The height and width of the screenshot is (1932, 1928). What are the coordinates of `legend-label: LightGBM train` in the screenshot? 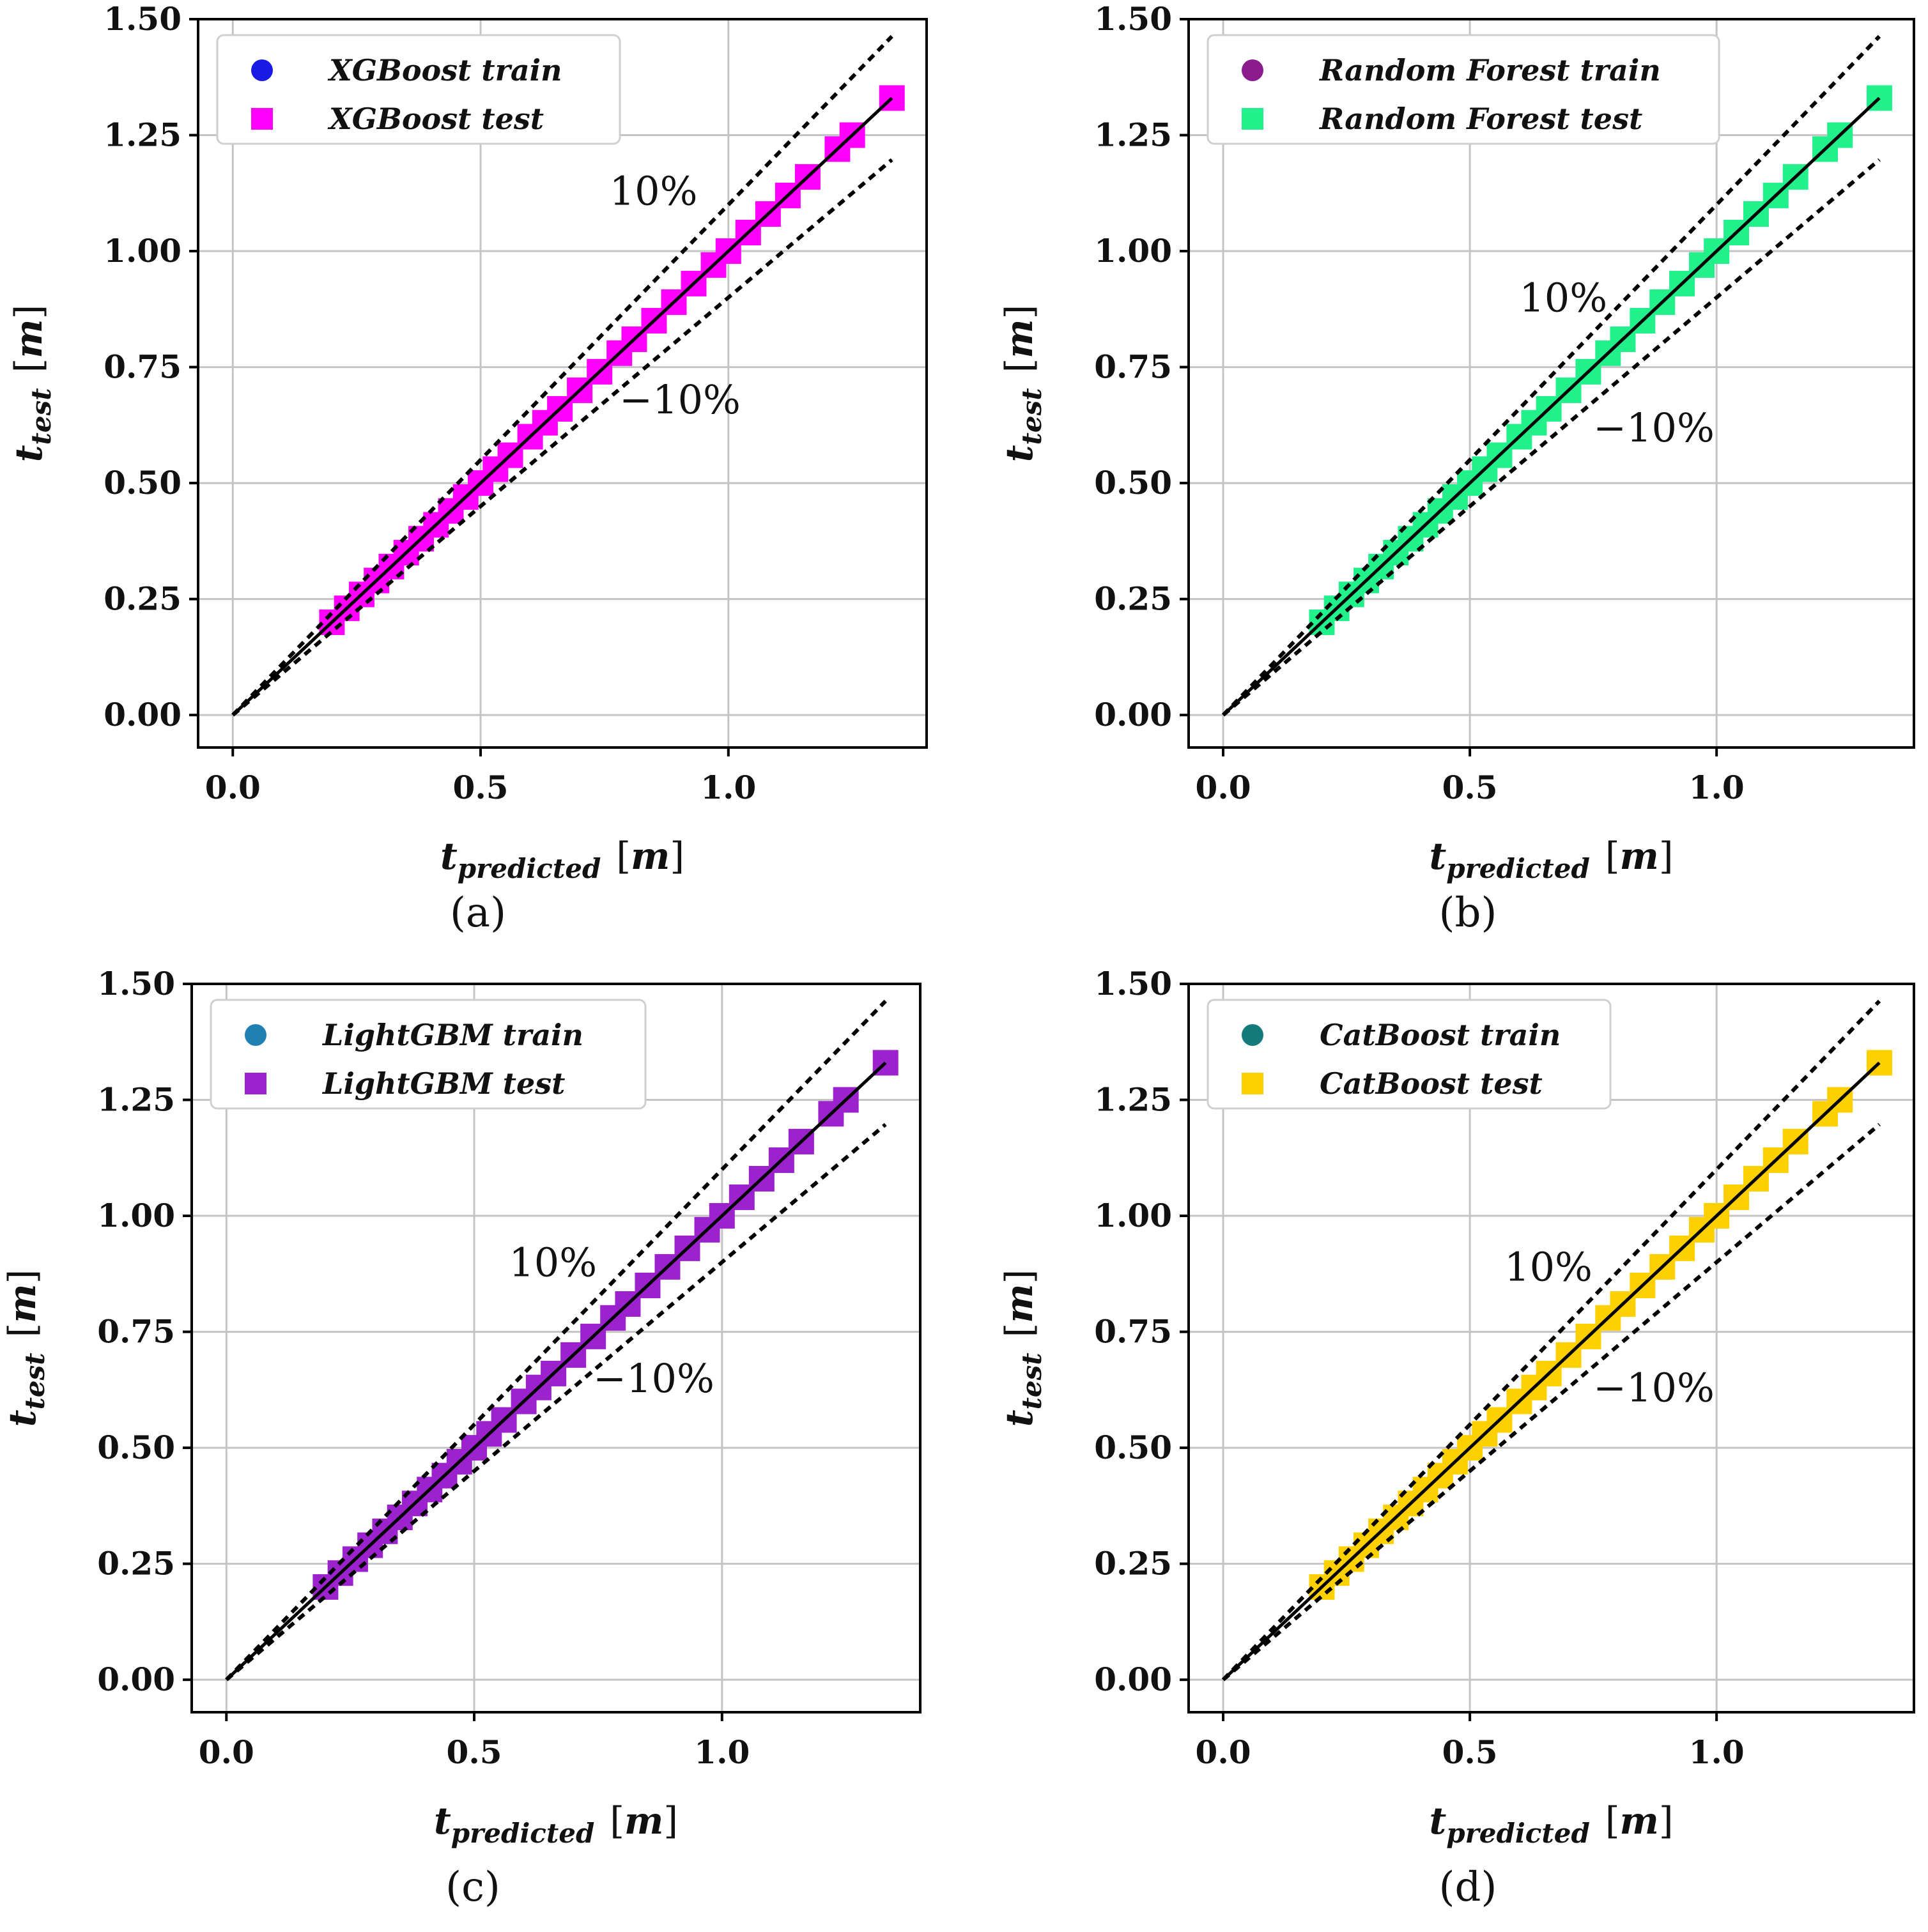 It's located at (452, 1035).